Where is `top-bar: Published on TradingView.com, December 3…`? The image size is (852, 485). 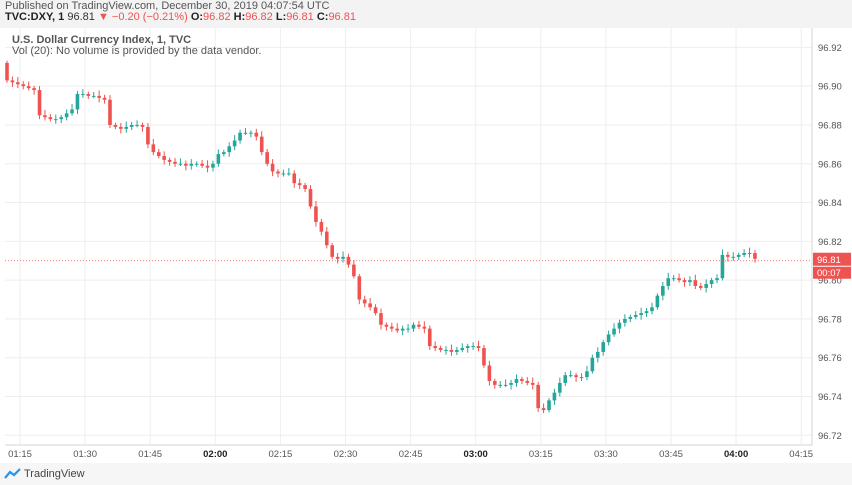
top-bar: Published on TradingView.com, December 3… is located at coordinates (426, 14).